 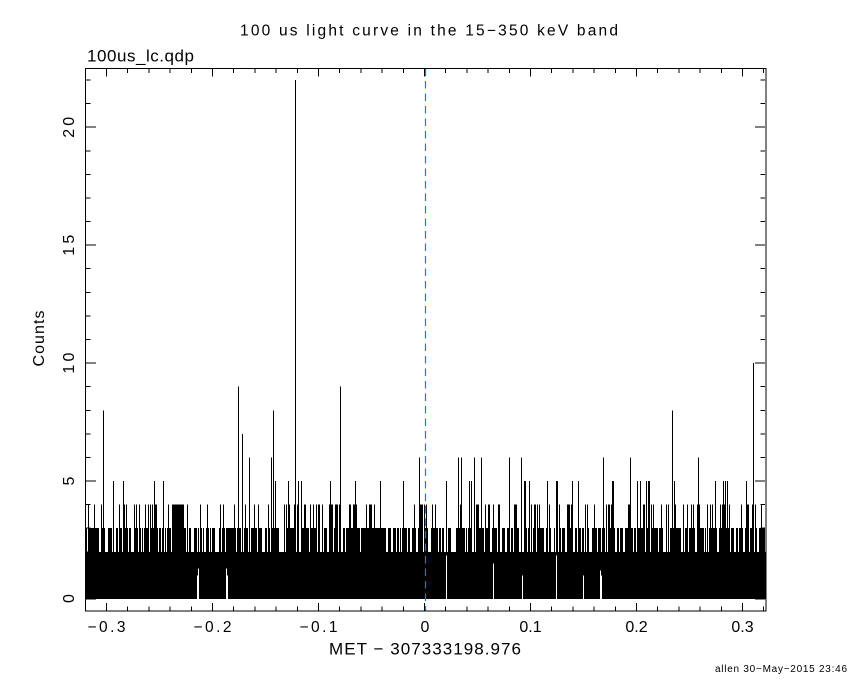 What do you see at coordinates (69, 480) in the screenshot?
I see `svg-text: 5` at bounding box center [69, 480].